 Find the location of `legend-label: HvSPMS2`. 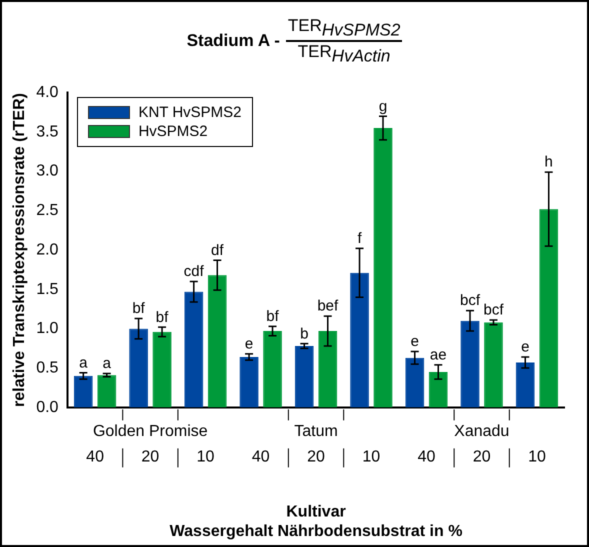

legend-label: HvSPMS2 is located at coordinates (173, 131).